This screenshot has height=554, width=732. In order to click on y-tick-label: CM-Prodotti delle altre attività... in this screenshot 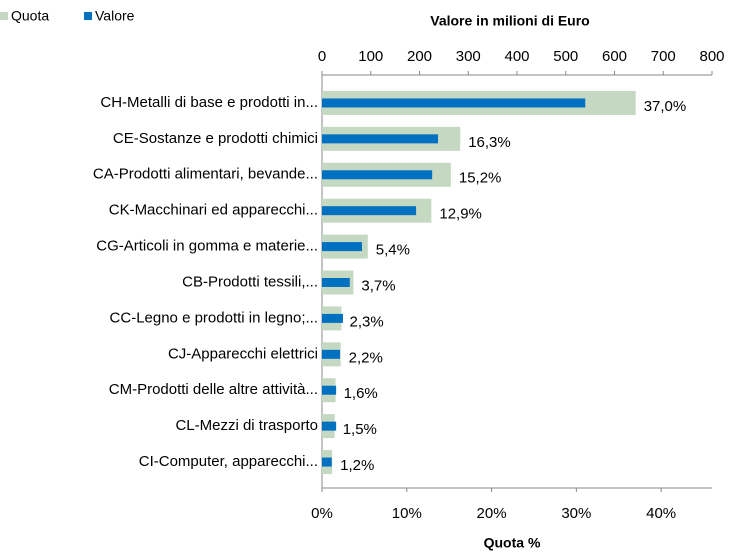, I will do `click(213, 389)`.